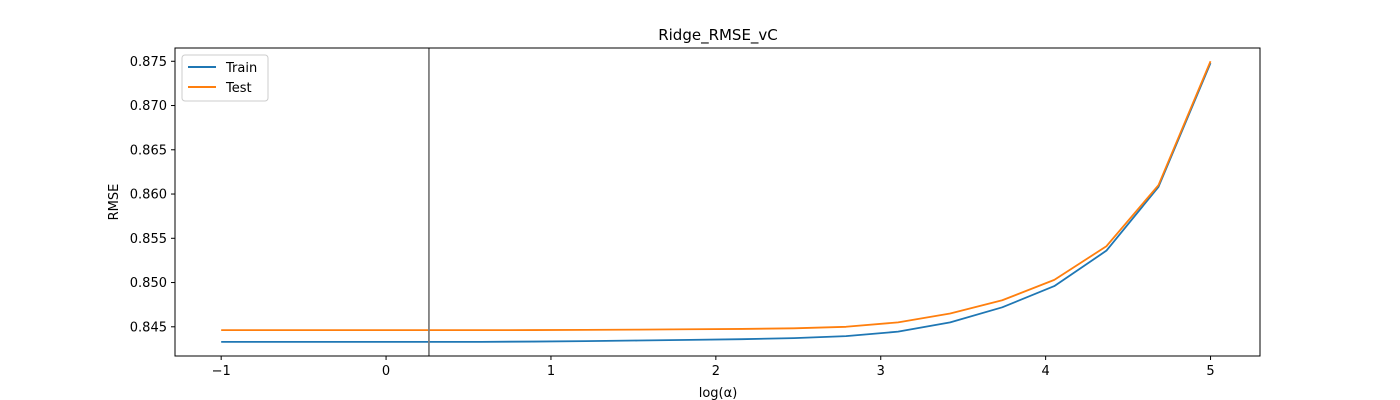 Image resolution: width=1400 pixels, height=400 pixels. I want to click on y-tick-label: 0.845, so click(148, 327).